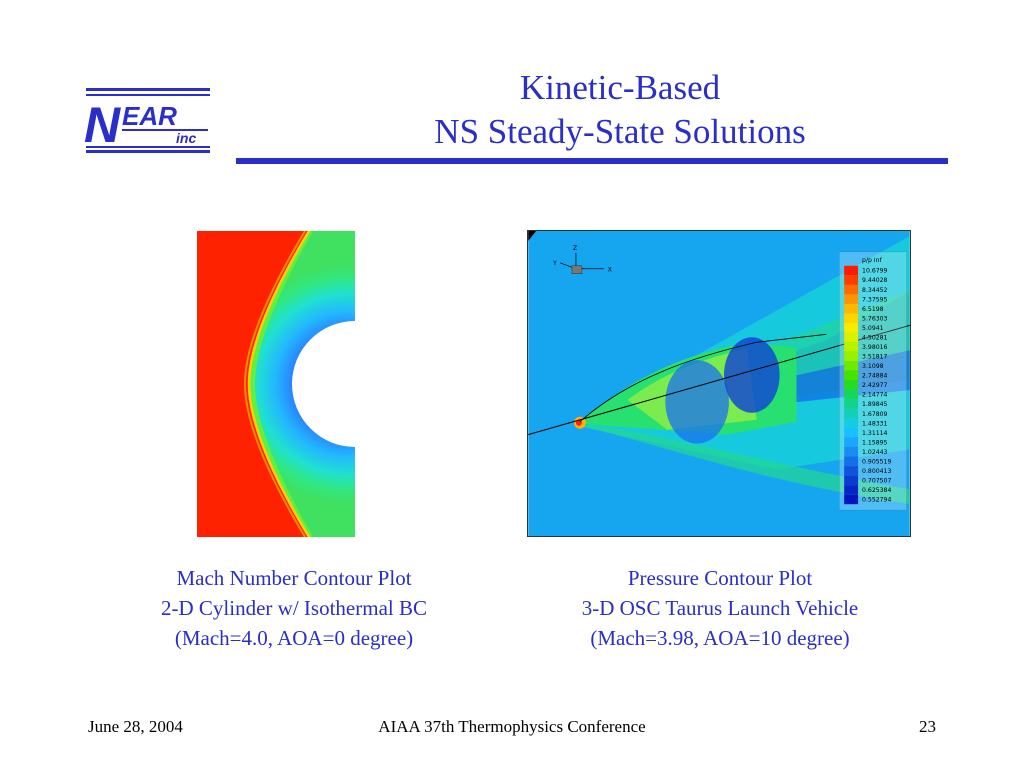  What do you see at coordinates (610, 270) in the screenshot?
I see `axis-x-label: X` at bounding box center [610, 270].